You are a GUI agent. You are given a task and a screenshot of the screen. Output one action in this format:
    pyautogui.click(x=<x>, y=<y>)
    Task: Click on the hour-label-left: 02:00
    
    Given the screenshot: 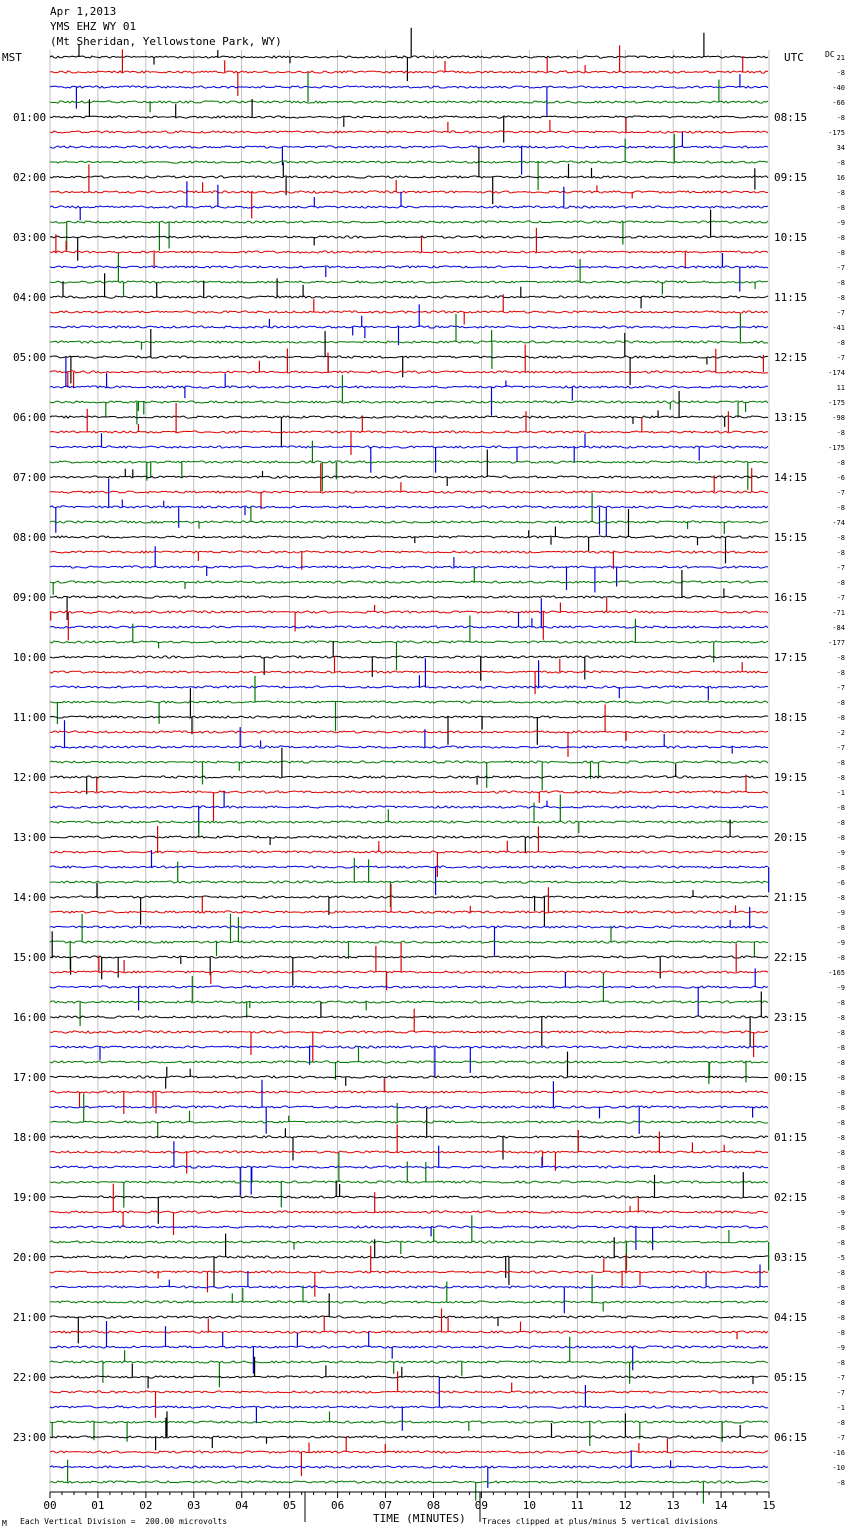 What is the action you would take?
    pyautogui.click(x=29, y=177)
    